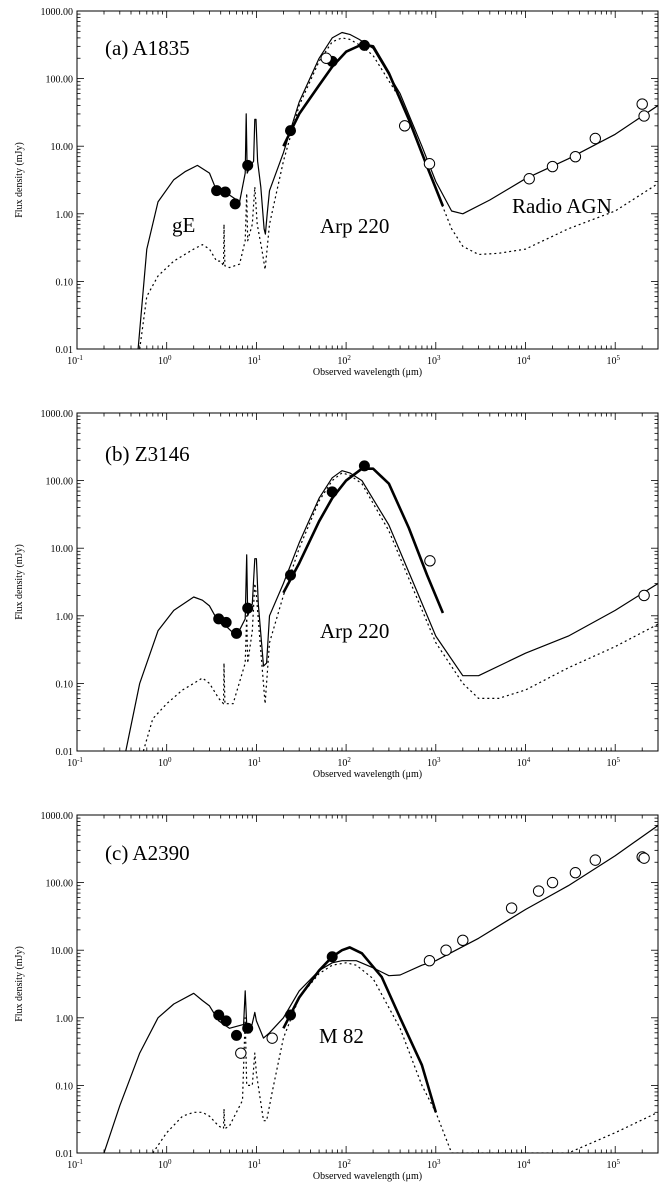 The height and width of the screenshot is (1188, 670). Describe the element at coordinates (147, 853) in the screenshot. I see `panel-title: (c) A2390` at that location.